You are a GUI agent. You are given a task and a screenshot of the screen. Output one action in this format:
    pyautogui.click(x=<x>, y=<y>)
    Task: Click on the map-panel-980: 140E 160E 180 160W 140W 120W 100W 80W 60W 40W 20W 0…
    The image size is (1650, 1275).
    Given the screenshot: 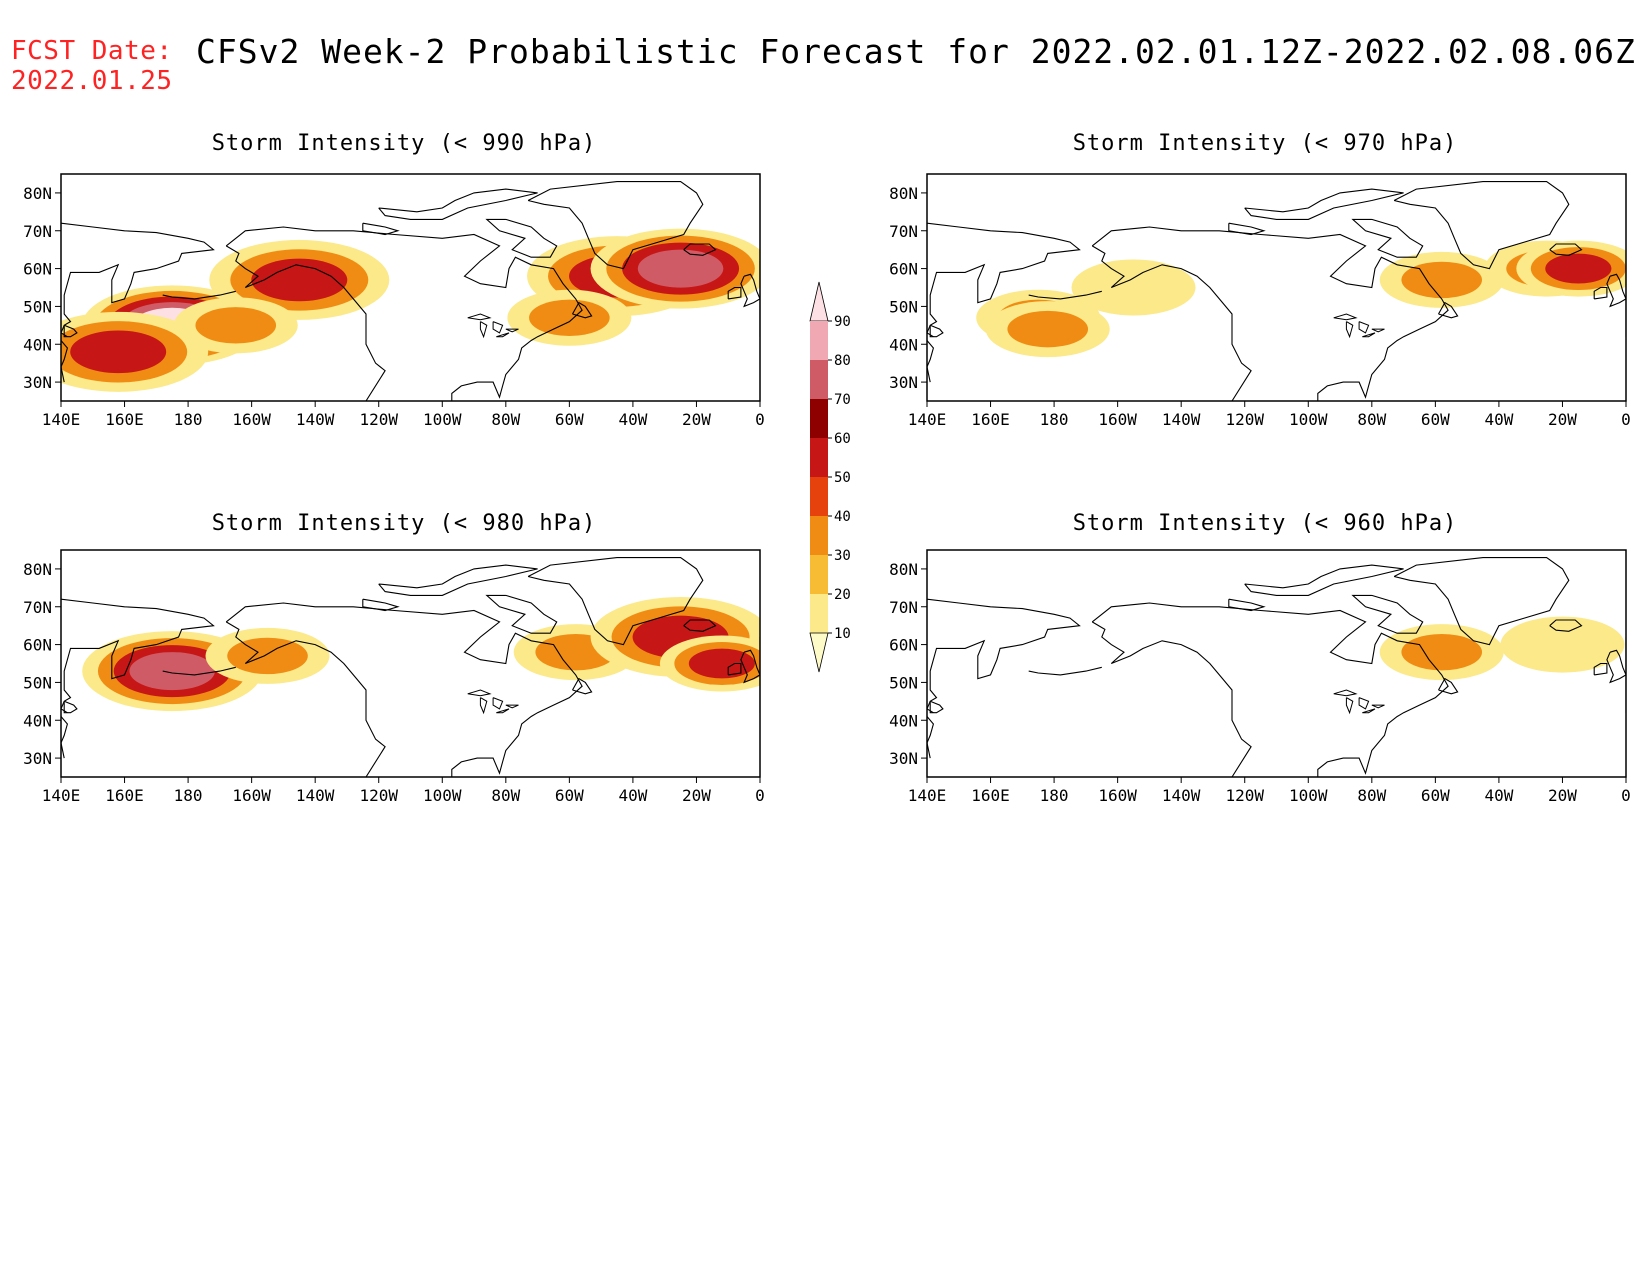 What is the action you would take?
    pyautogui.click(x=394, y=677)
    